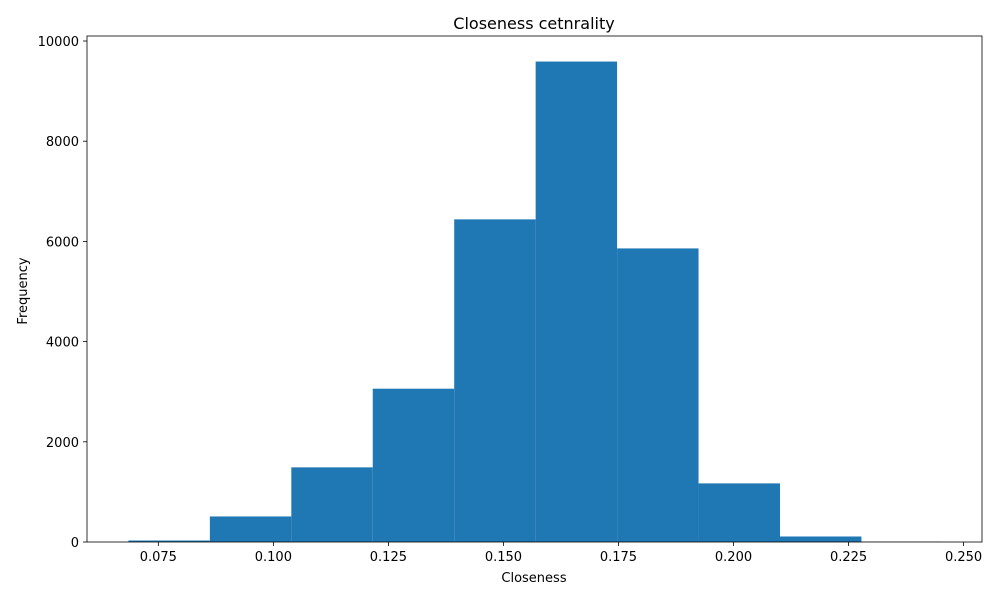 The width and height of the screenshot is (1000, 600). What do you see at coordinates (62, 443) in the screenshot?
I see `y-tick-label: 2000` at bounding box center [62, 443].